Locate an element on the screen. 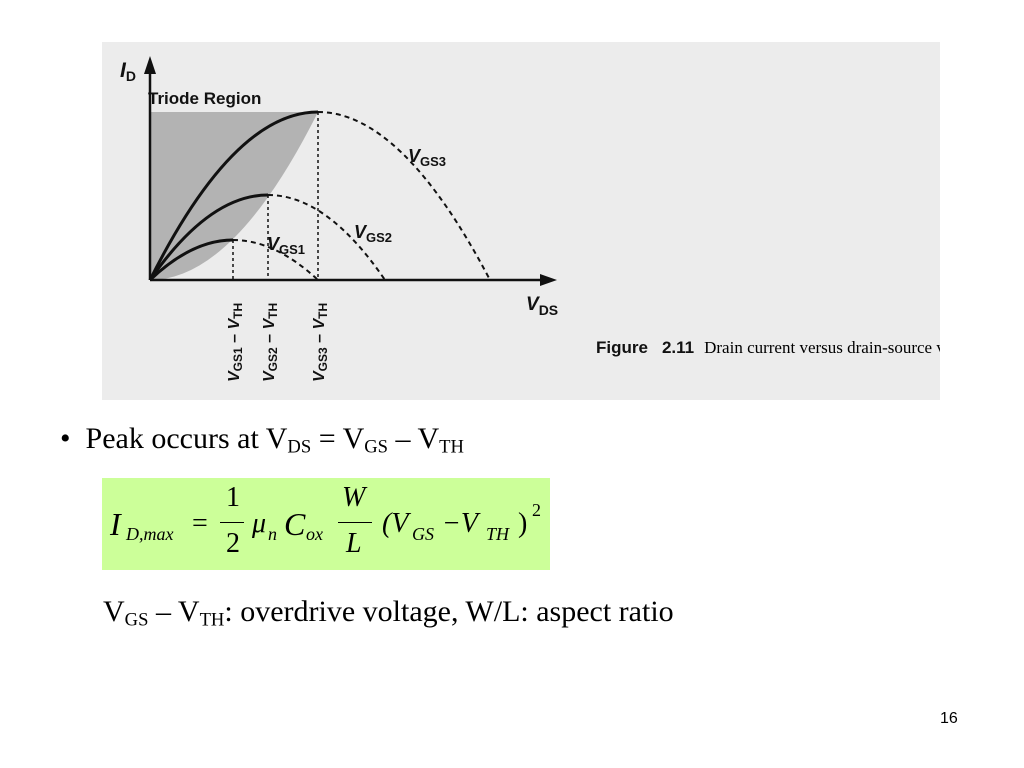 Image resolution: width=1024 pixels, height=768 pixels. subscript: D,max is located at coordinates (150, 534).